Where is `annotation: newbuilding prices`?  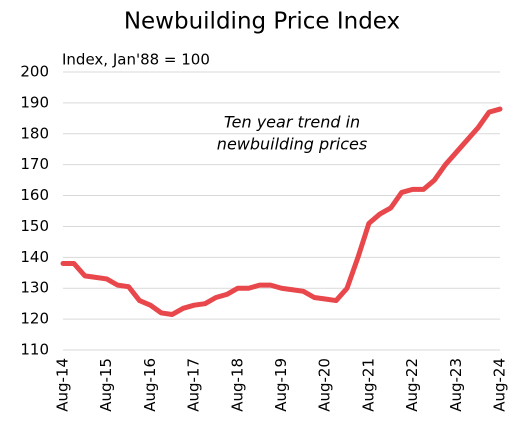 annotation: newbuilding prices is located at coordinates (292, 144).